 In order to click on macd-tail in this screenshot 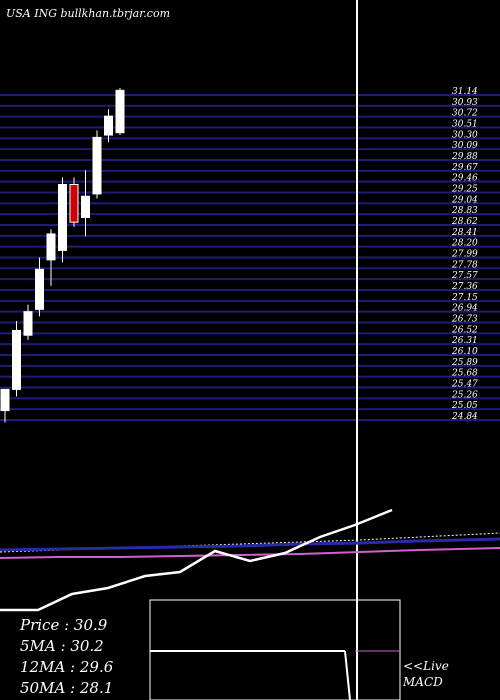, I will do `click(347, 675)`.